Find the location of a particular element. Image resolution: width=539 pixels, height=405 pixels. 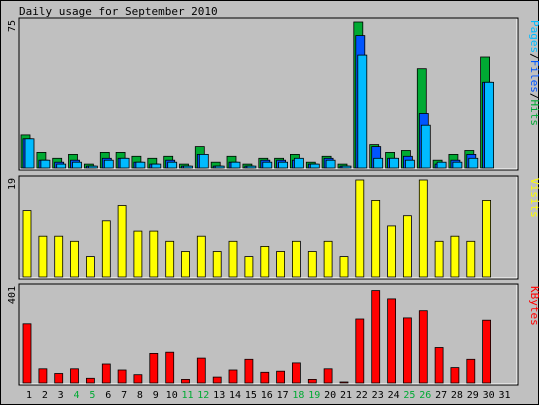

x-tick-label-day-22: 22 is located at coordinates (362, 395).